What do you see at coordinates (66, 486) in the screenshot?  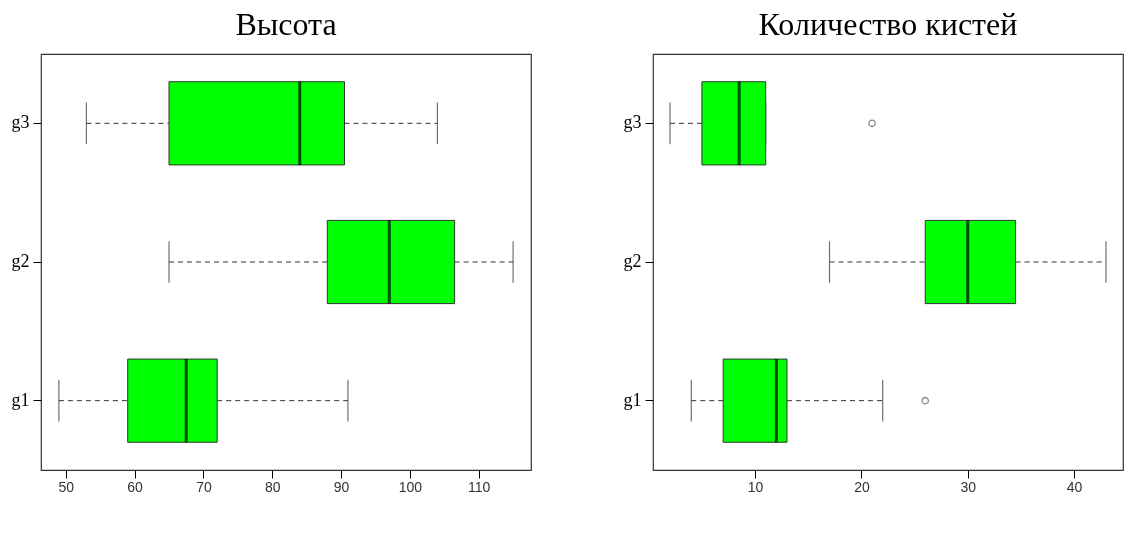 I see `x-tick-label: 50` at bounding box center [66, 486].